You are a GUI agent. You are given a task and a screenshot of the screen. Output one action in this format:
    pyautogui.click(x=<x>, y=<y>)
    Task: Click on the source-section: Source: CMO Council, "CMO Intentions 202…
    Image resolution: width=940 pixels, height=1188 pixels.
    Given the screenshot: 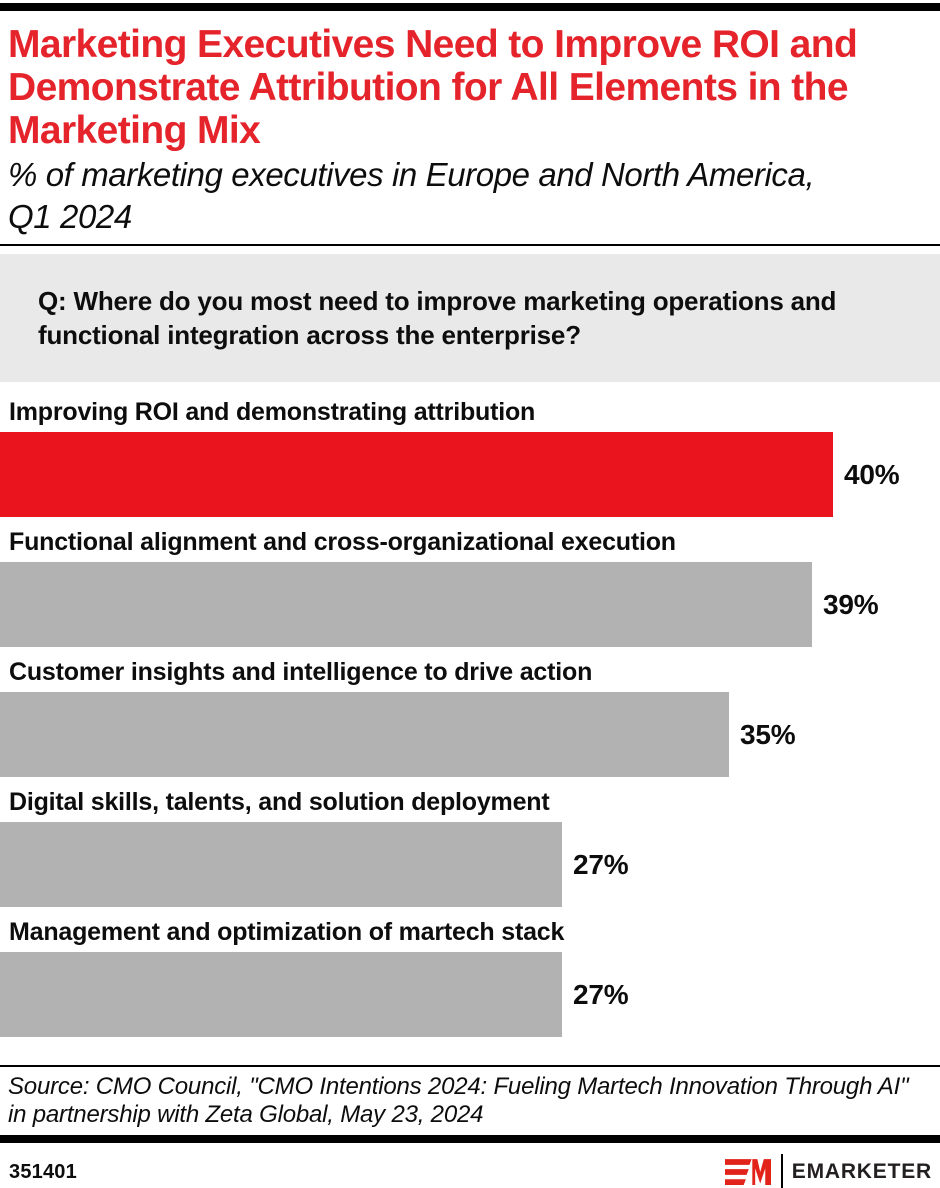 What is the action you would take?
    pyautogui.click(x=470, y=1098)
    